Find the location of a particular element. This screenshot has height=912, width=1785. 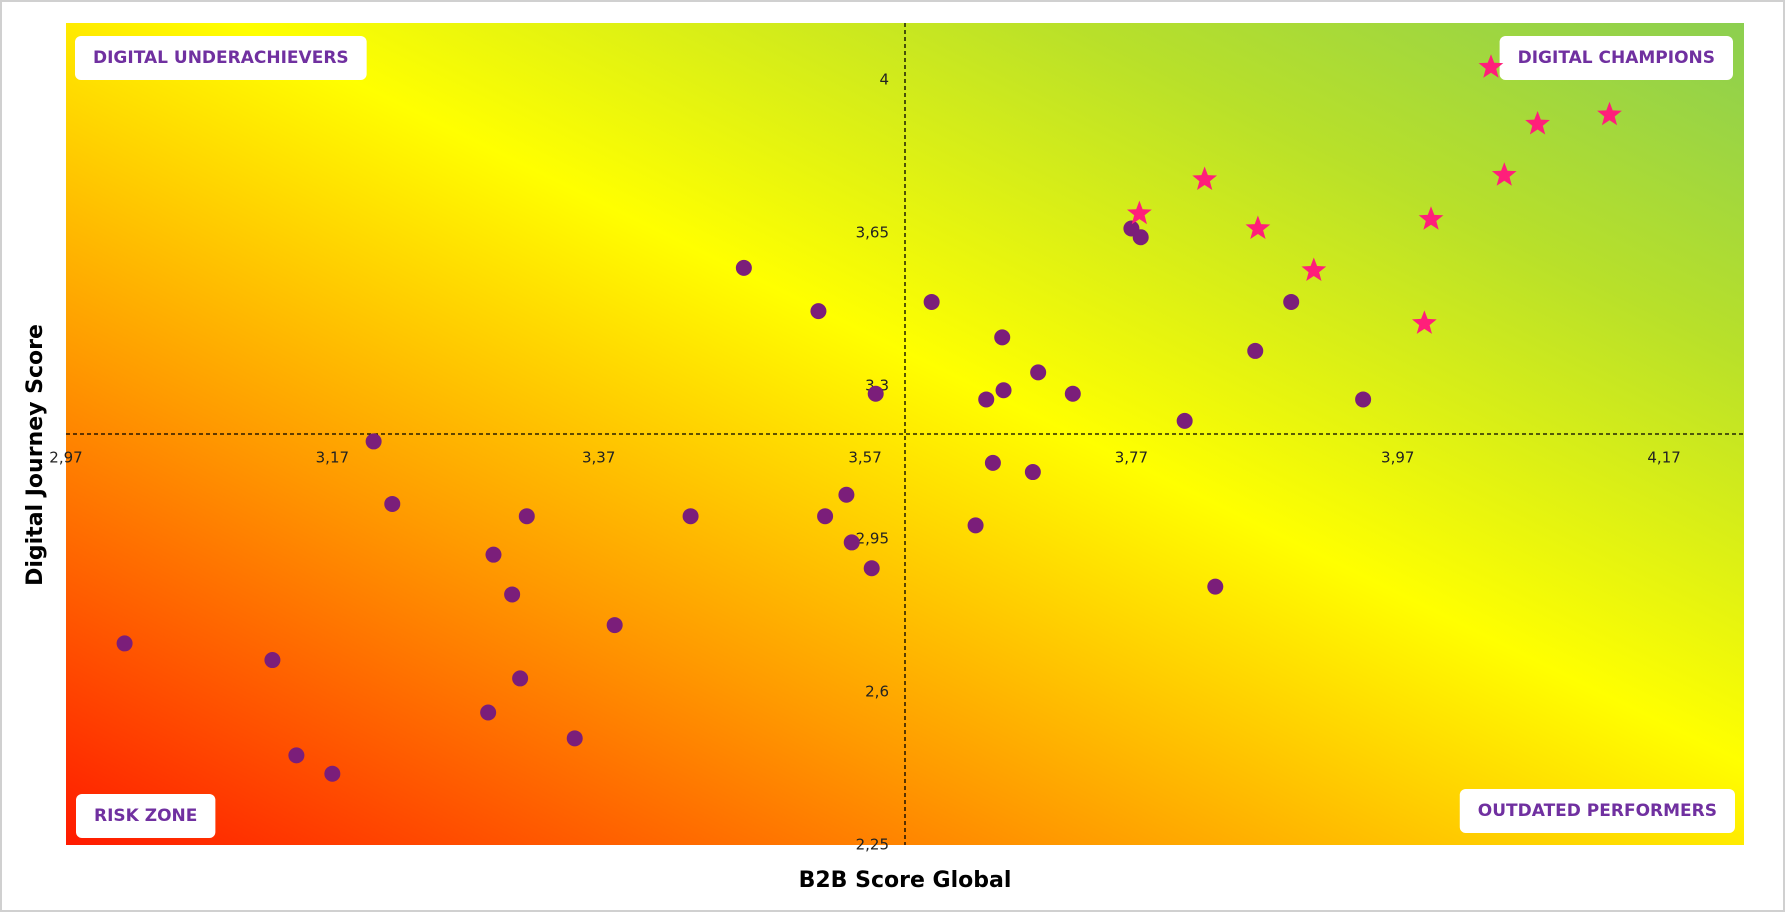

x-tick-label: 3,97 is located at coordinates (1397, 458).